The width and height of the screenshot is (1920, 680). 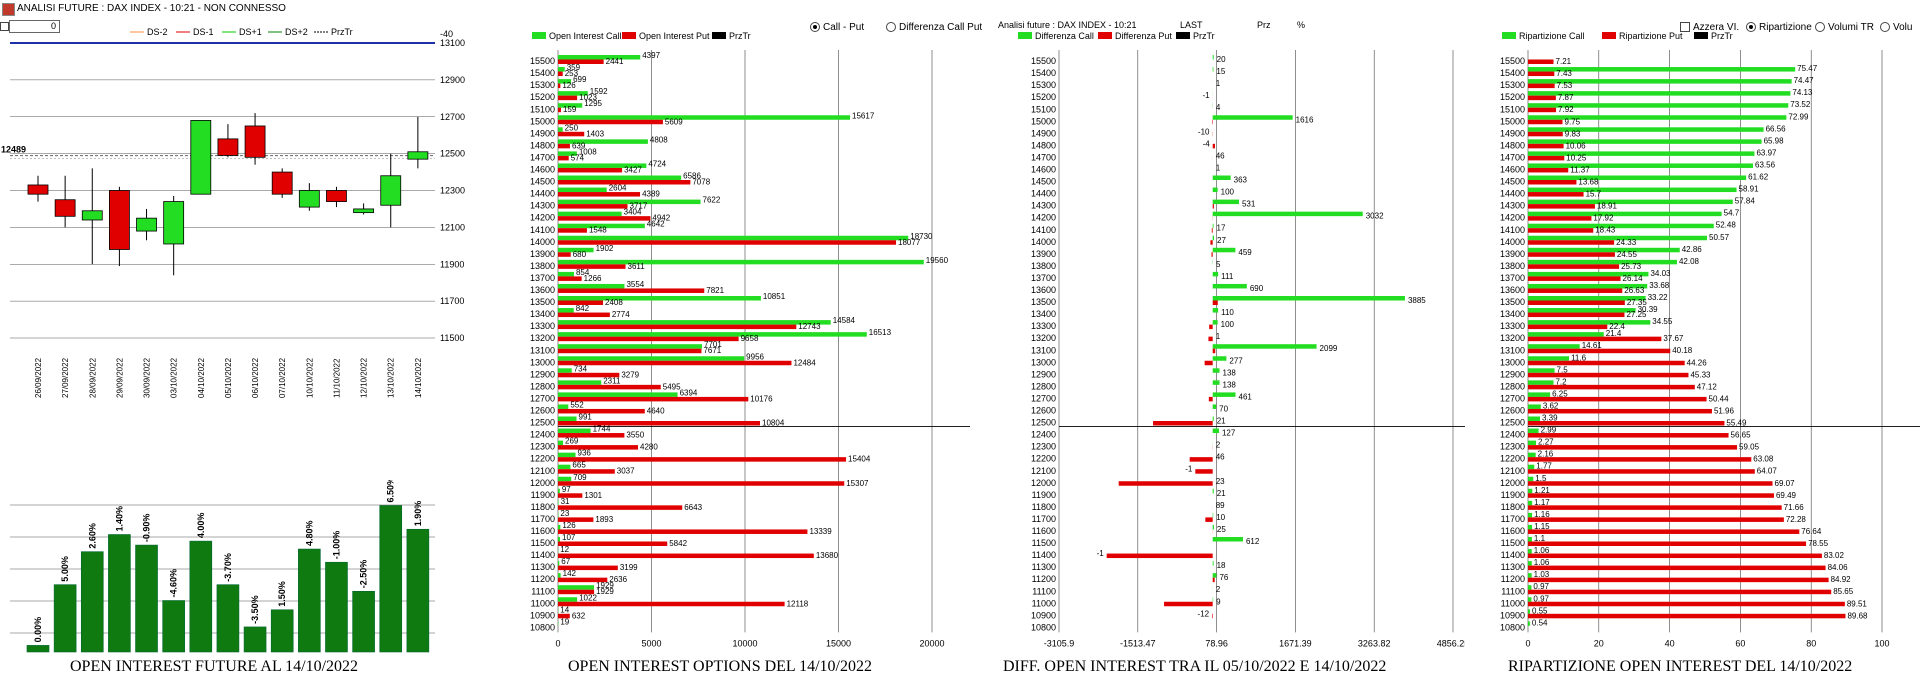 I want to click on call-share-label: 58.91, so click(x=1749, y=189).